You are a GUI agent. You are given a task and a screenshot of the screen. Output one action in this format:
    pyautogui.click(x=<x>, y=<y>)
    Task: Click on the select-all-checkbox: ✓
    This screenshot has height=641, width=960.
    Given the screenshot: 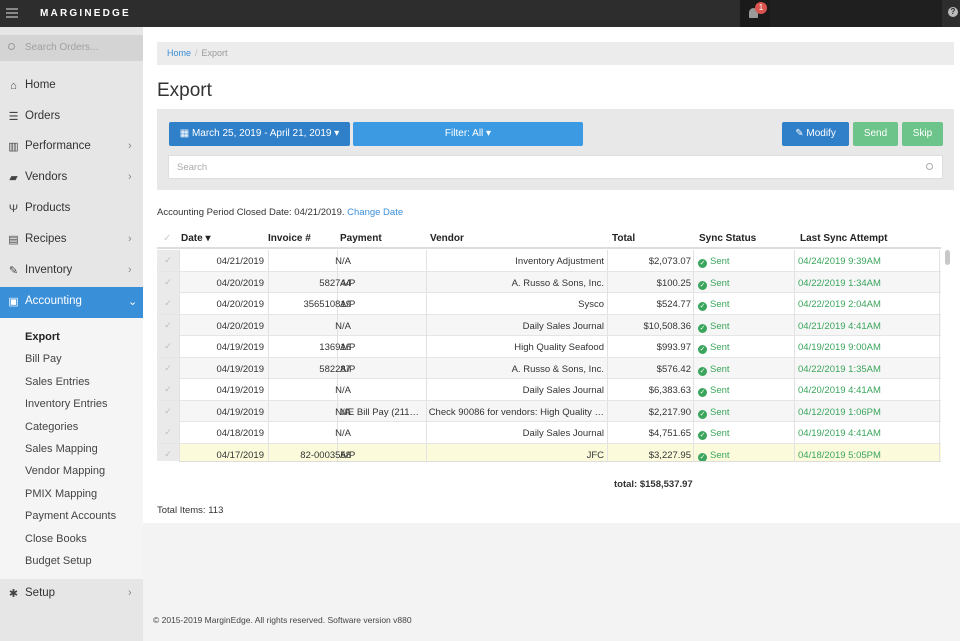 What is the action you would take?
    pyautogui.click(x=167, y=238)
    